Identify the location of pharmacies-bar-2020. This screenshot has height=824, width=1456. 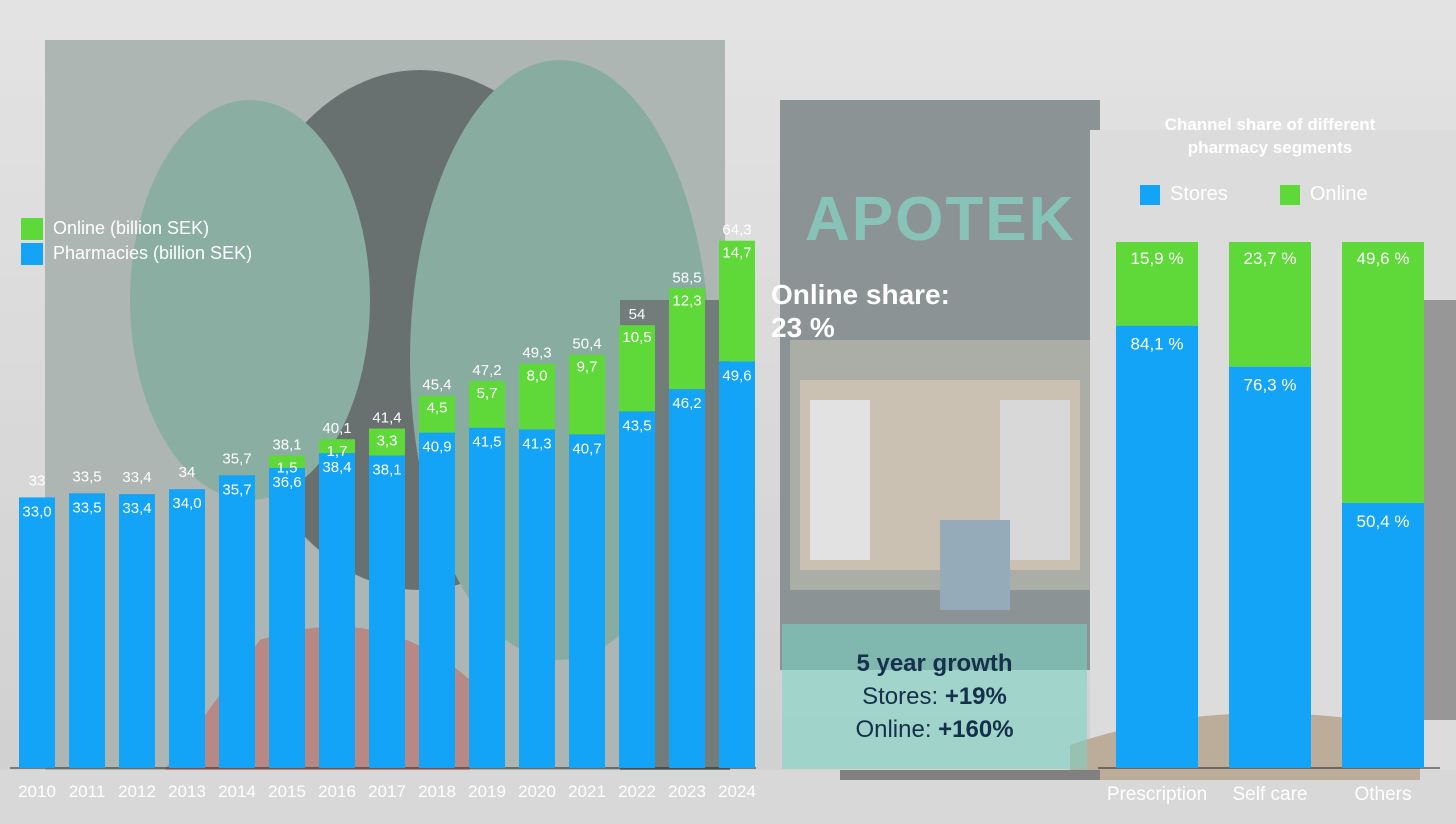
(537, 598).